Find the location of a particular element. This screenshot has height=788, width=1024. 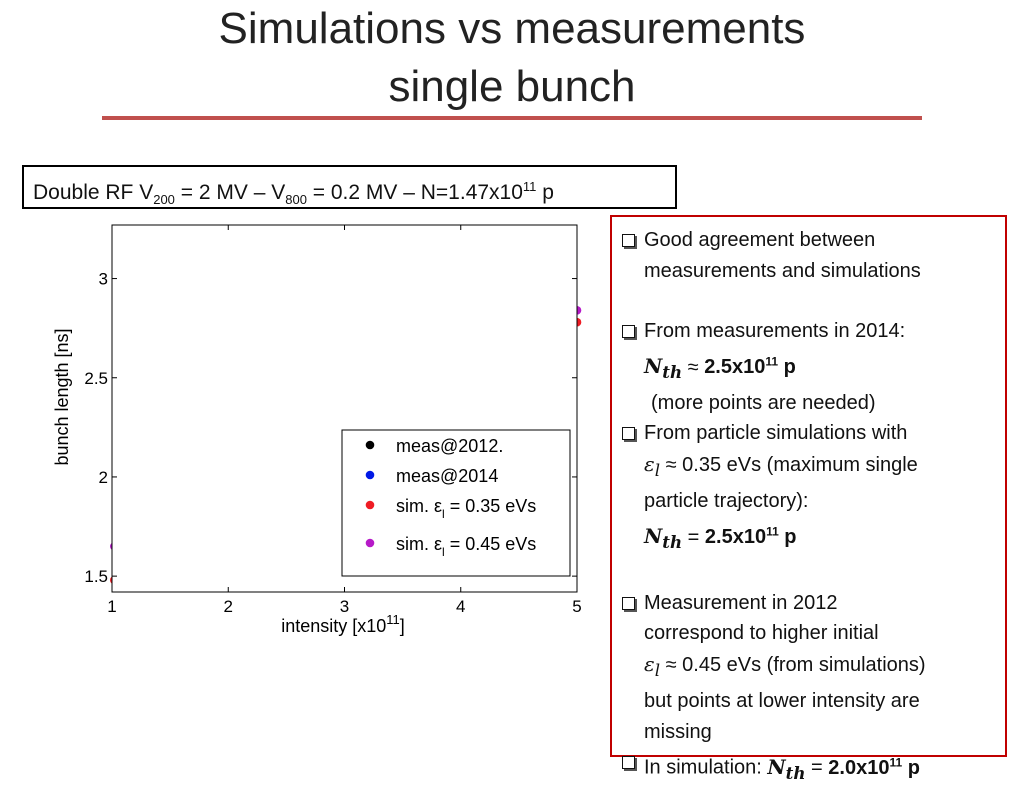

y-axis-label: bunch length [ns] is located at coordinates (62, 396).